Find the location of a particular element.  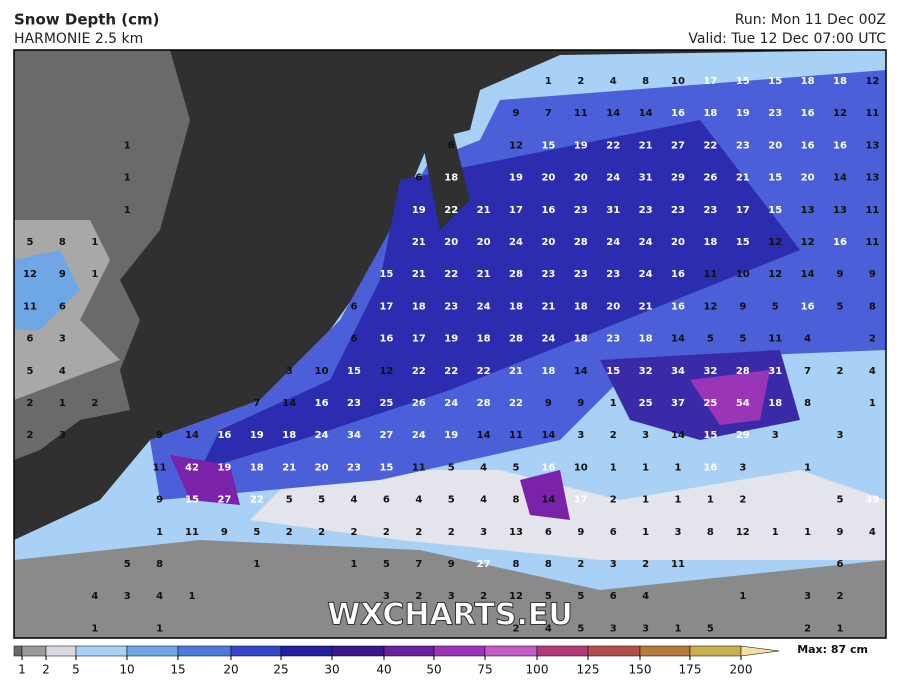

colorbar-label: 100 is located at coordinates (537, 670).